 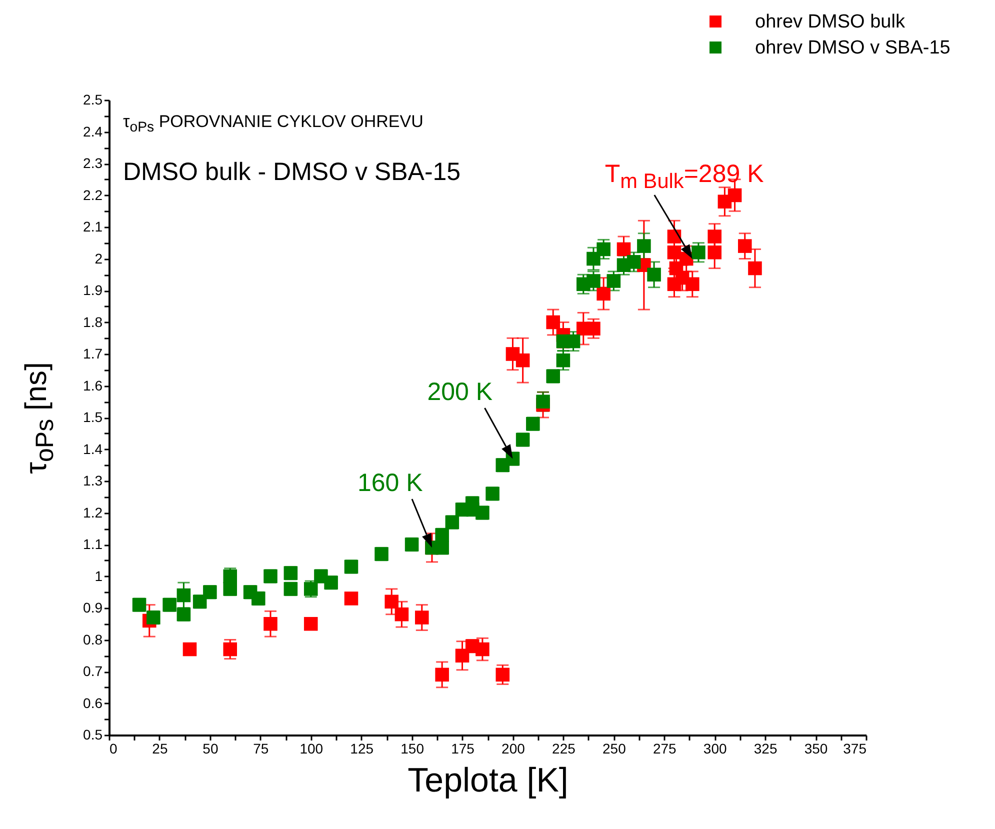 What do you see at coordinates (93, 512) in the screenshot?
I see `y-tick-label: 1.2` at bounding box center [93, 512].